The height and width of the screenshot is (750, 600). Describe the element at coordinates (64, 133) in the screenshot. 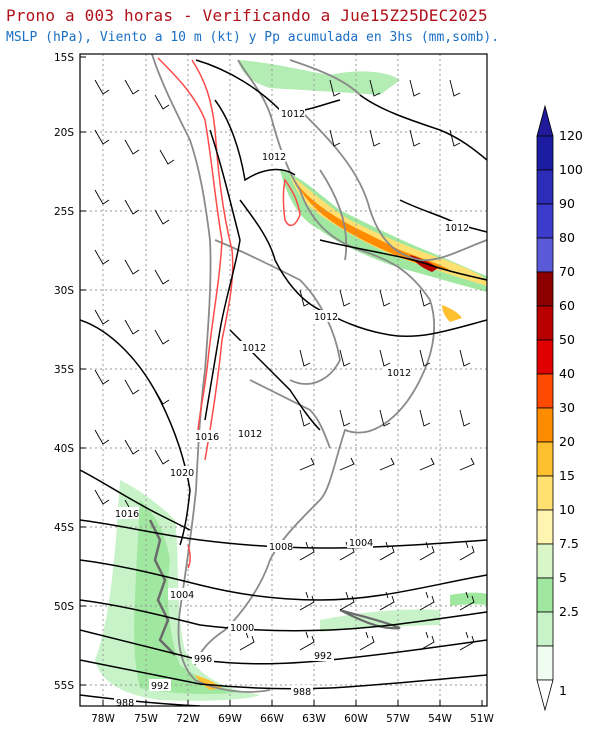

I see `lat-label: 20S` at that location.